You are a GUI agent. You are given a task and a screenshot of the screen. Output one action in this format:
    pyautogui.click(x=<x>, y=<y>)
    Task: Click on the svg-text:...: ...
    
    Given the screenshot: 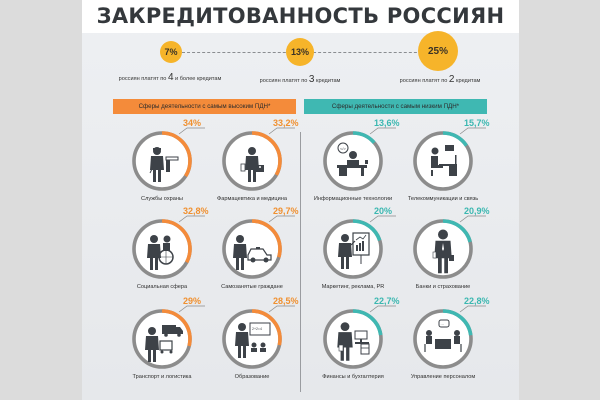 What is the action you would take?
    pyautogui.click(x=442, y=323)
    